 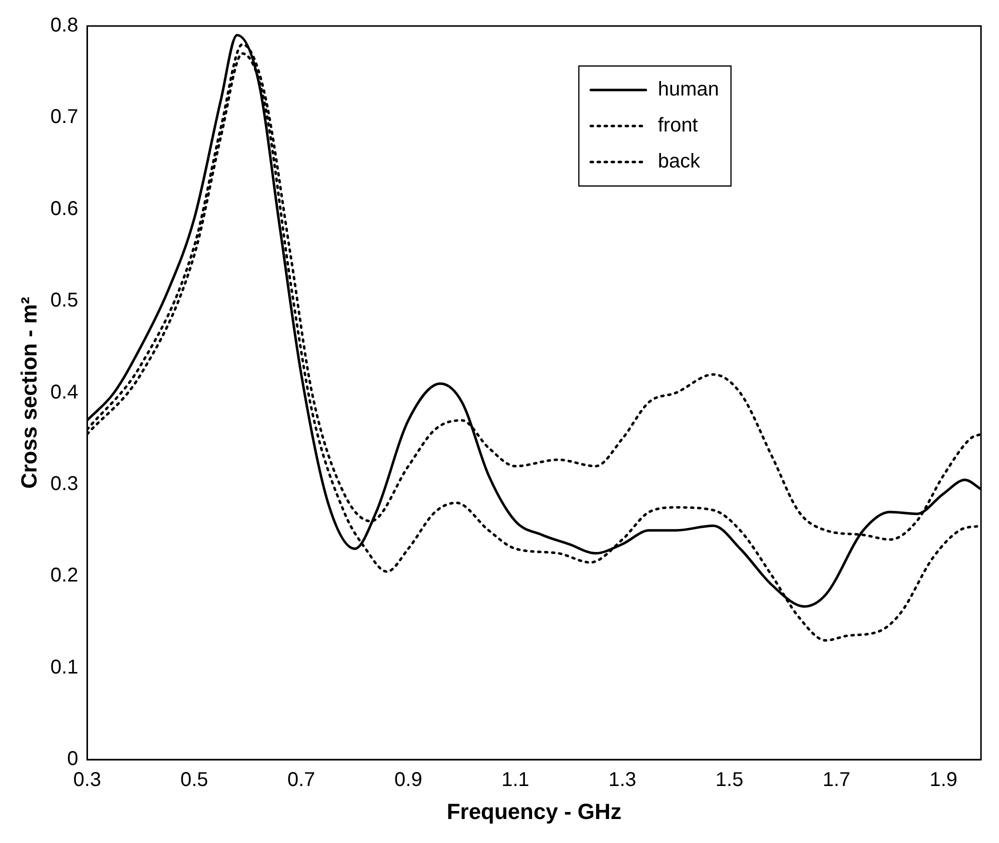 What do you see at coordinates (534, 811) in the screenshot?
I see `x-axis-title: Frequency - GHz` at bounding box center [534, 811].